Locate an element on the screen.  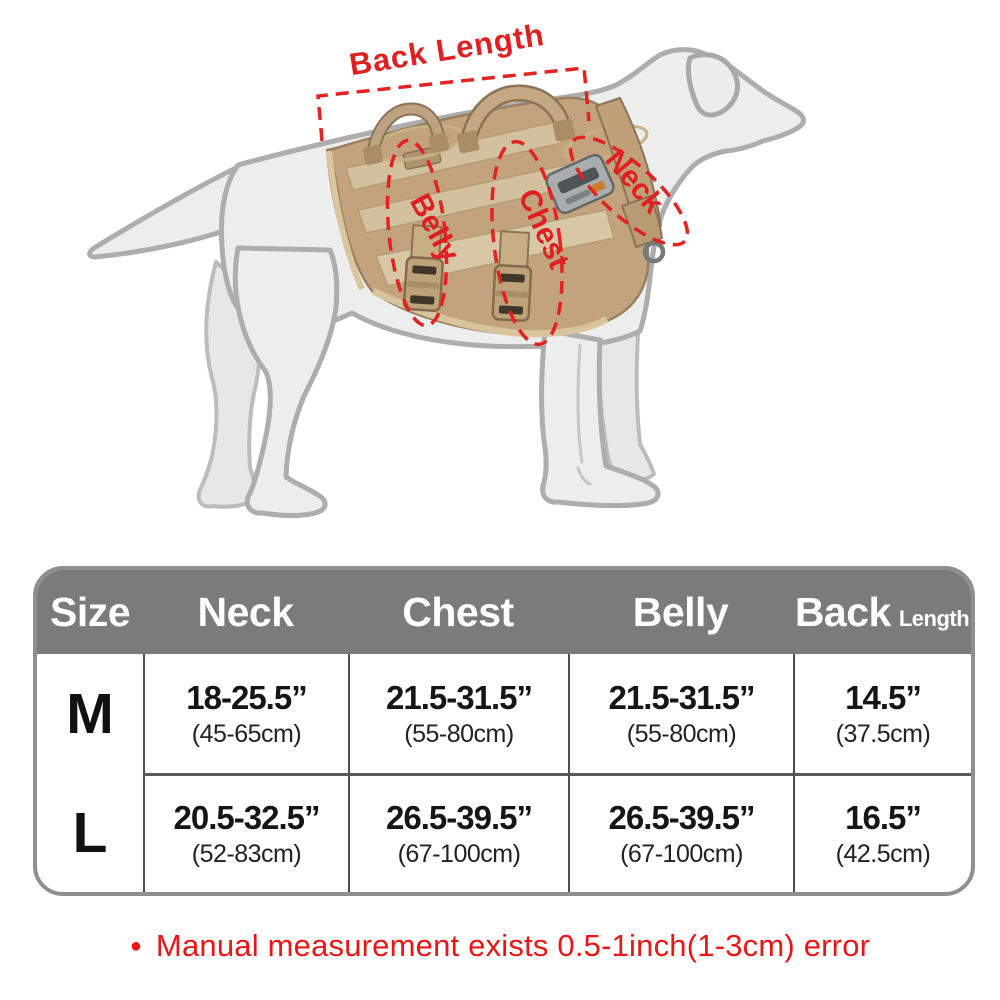
size-column: M L is located at coordinates (90, 773).